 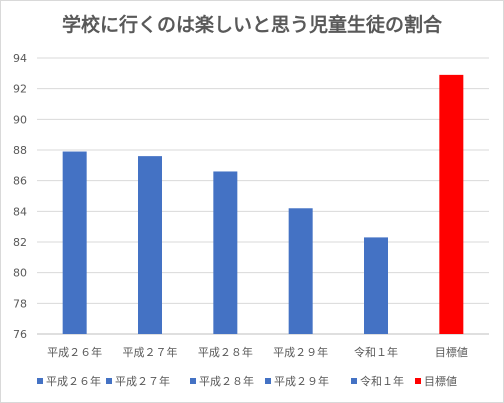 I want to click on x-category-label: 平成２７年, so click(x=150, y=352).